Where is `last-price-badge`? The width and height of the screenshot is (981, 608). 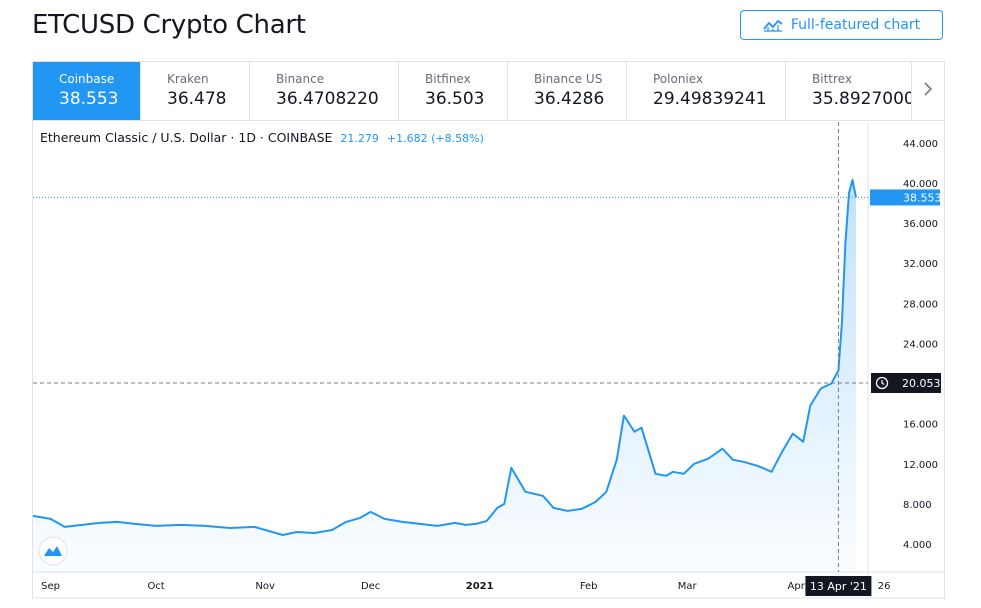 last-price-badge is located at coordinates (905, 197).